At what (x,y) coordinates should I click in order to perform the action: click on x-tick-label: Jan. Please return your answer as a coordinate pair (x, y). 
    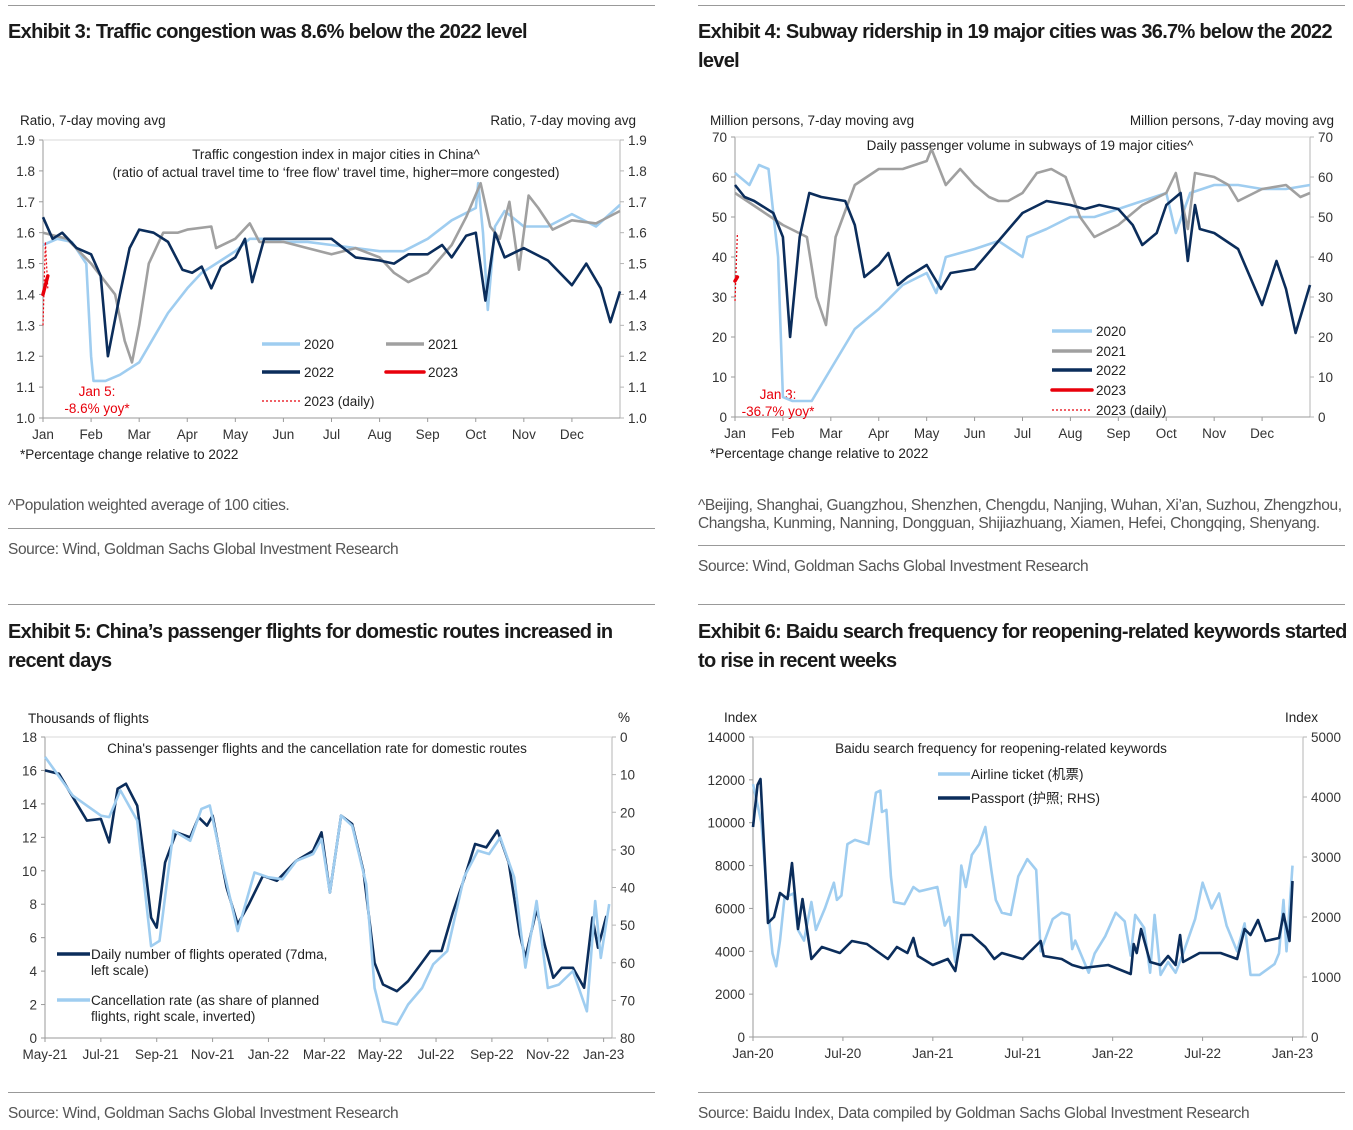
    Looking at the image, I should click on (735, 433).